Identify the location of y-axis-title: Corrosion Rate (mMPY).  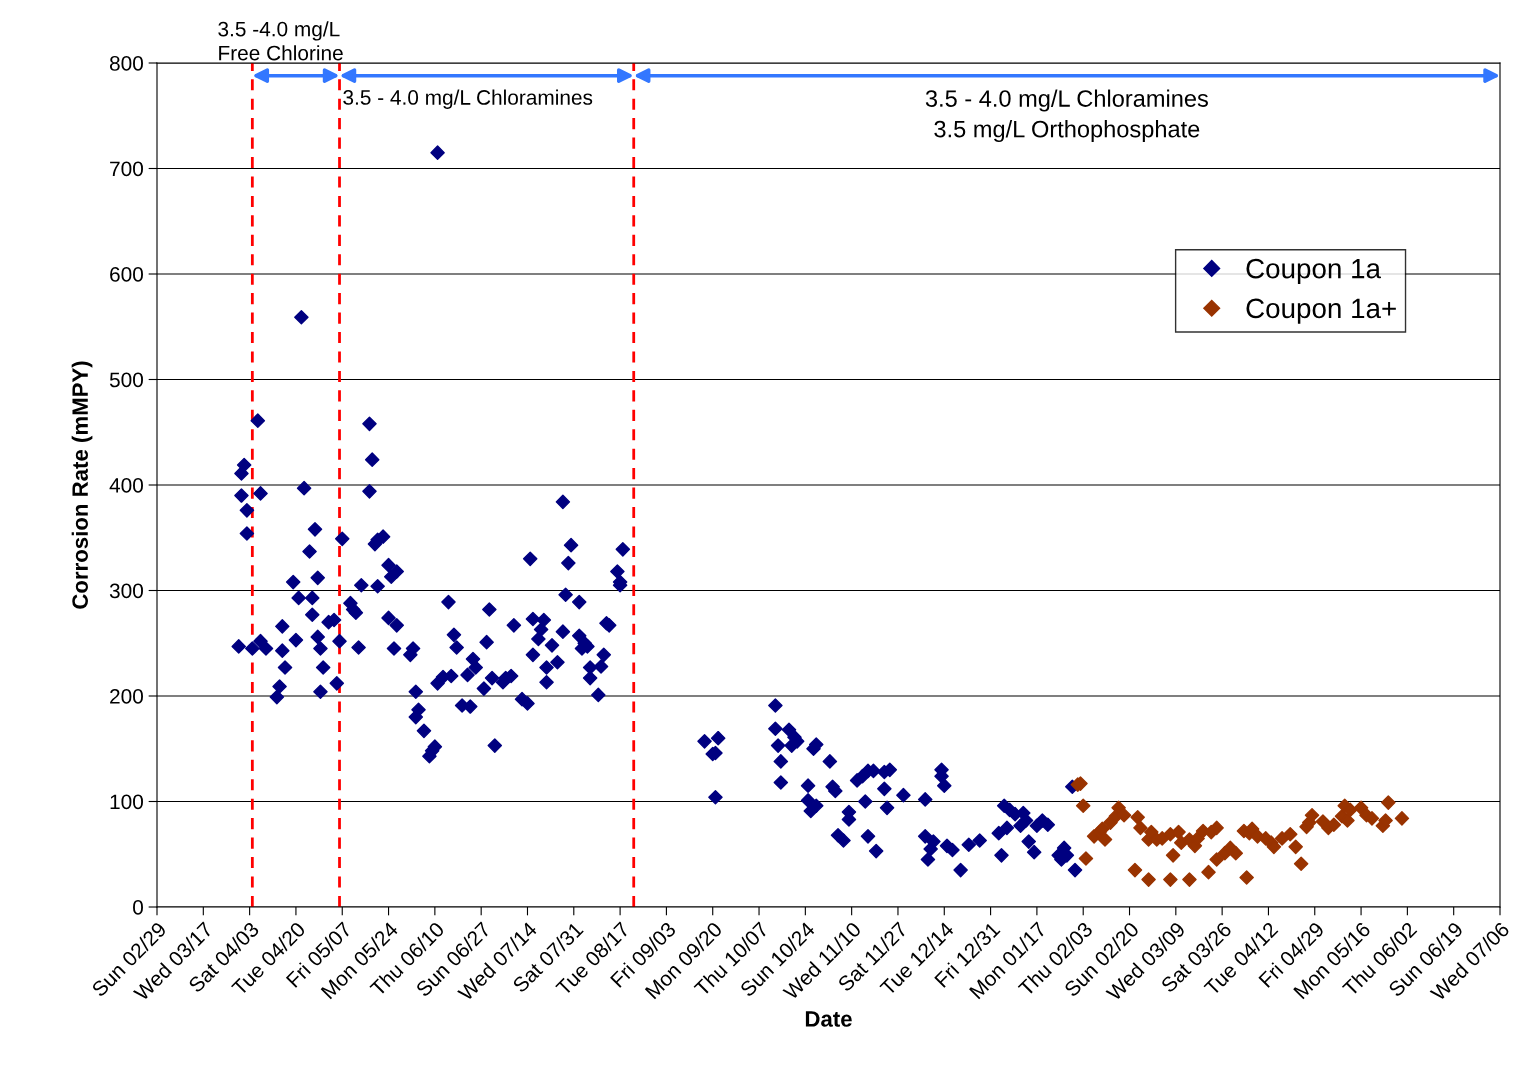
(82, 485).